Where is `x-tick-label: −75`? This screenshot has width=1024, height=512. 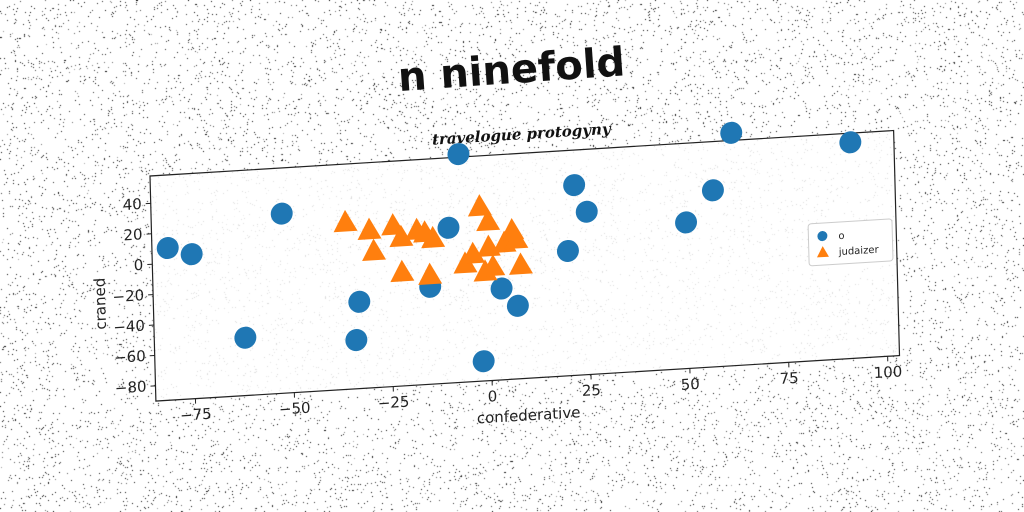 x-tick-label: −75 is located at coordinates (196, 415).